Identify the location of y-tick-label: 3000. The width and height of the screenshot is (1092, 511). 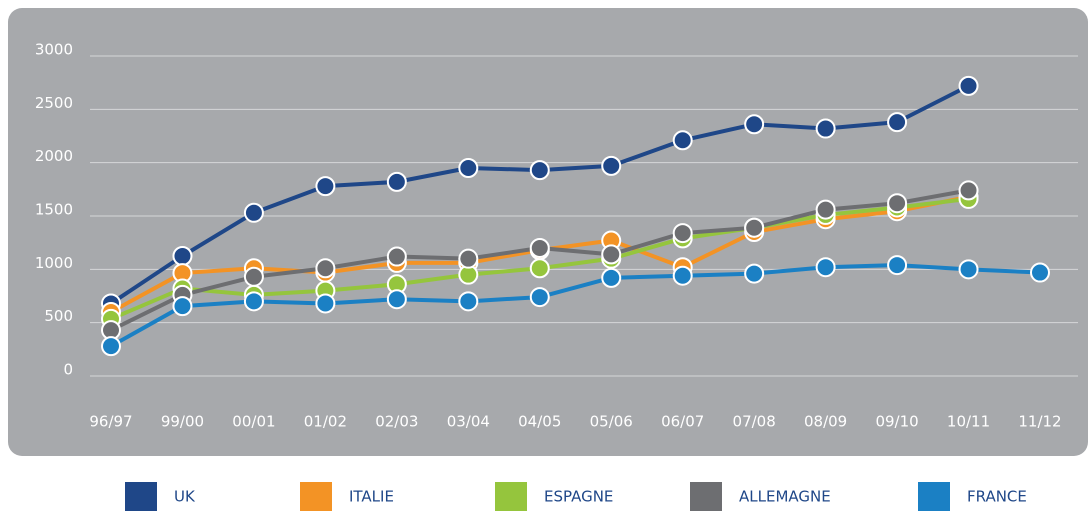
(54, 50).